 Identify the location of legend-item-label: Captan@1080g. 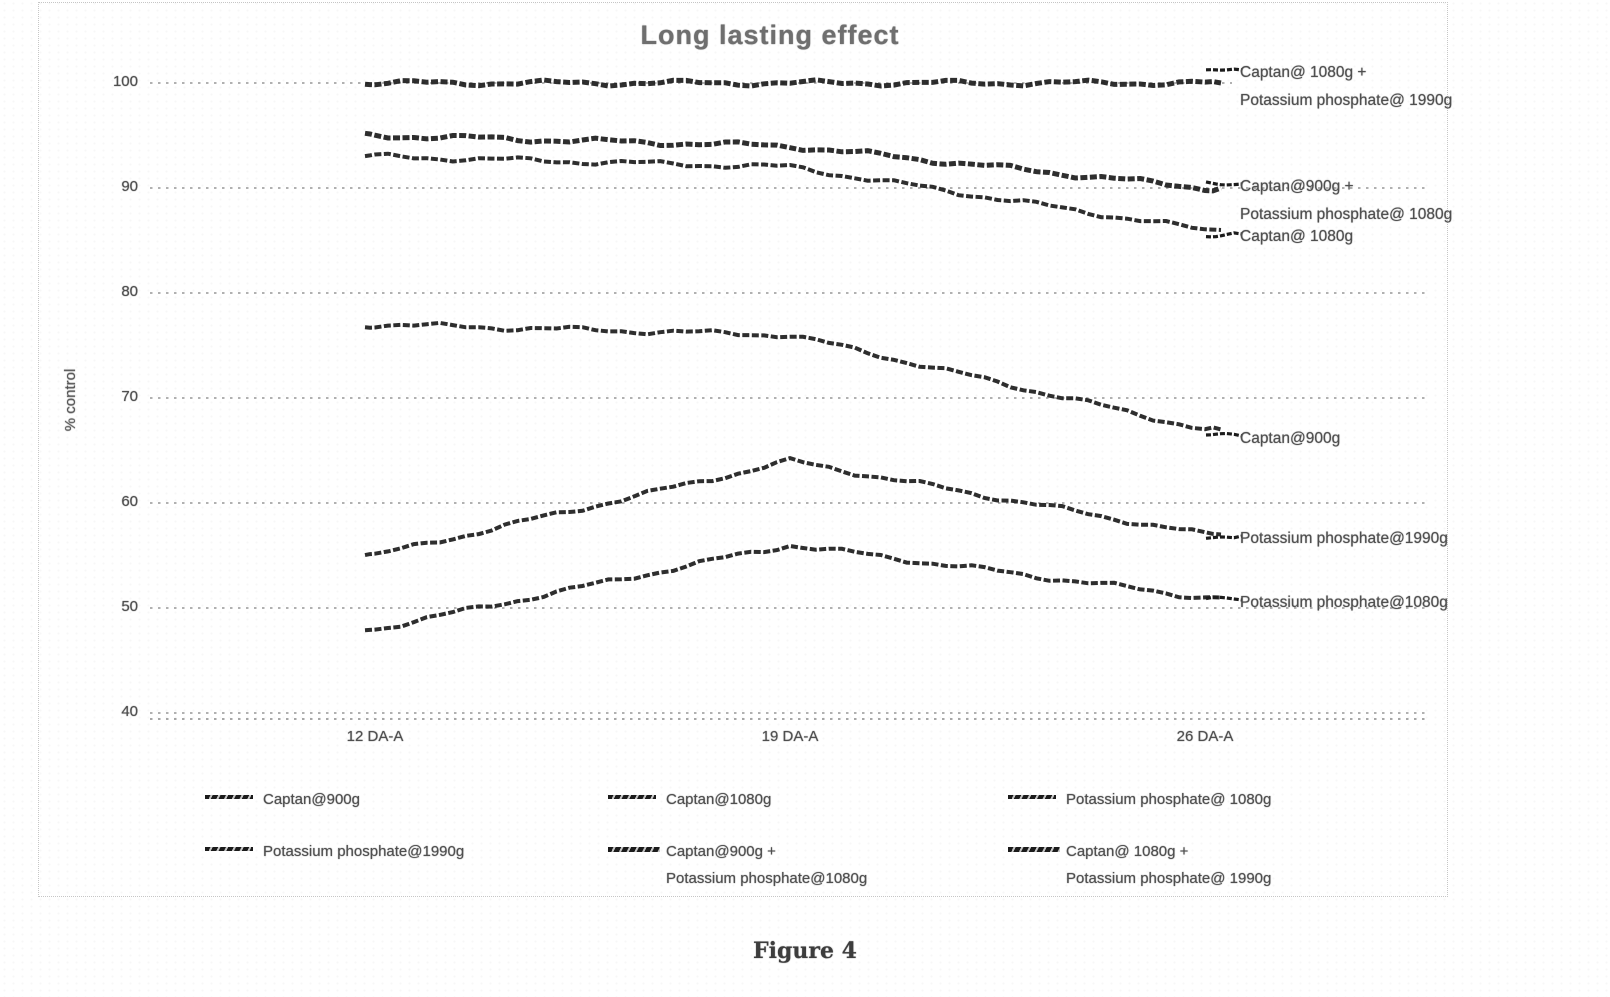
(719, 799).